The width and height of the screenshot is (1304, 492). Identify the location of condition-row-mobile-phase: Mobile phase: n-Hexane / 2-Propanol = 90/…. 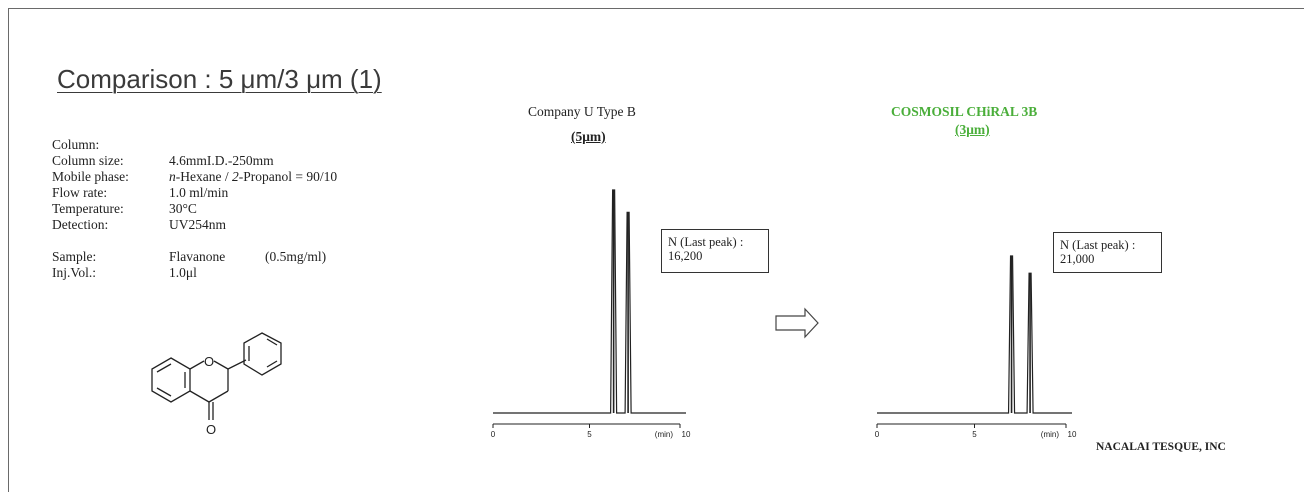
(194, 177).